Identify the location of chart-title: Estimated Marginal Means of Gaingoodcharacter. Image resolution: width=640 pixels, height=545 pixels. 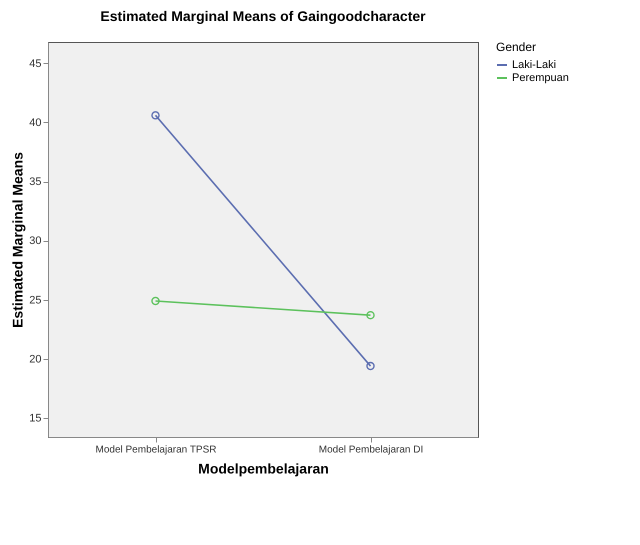
(263, 16).